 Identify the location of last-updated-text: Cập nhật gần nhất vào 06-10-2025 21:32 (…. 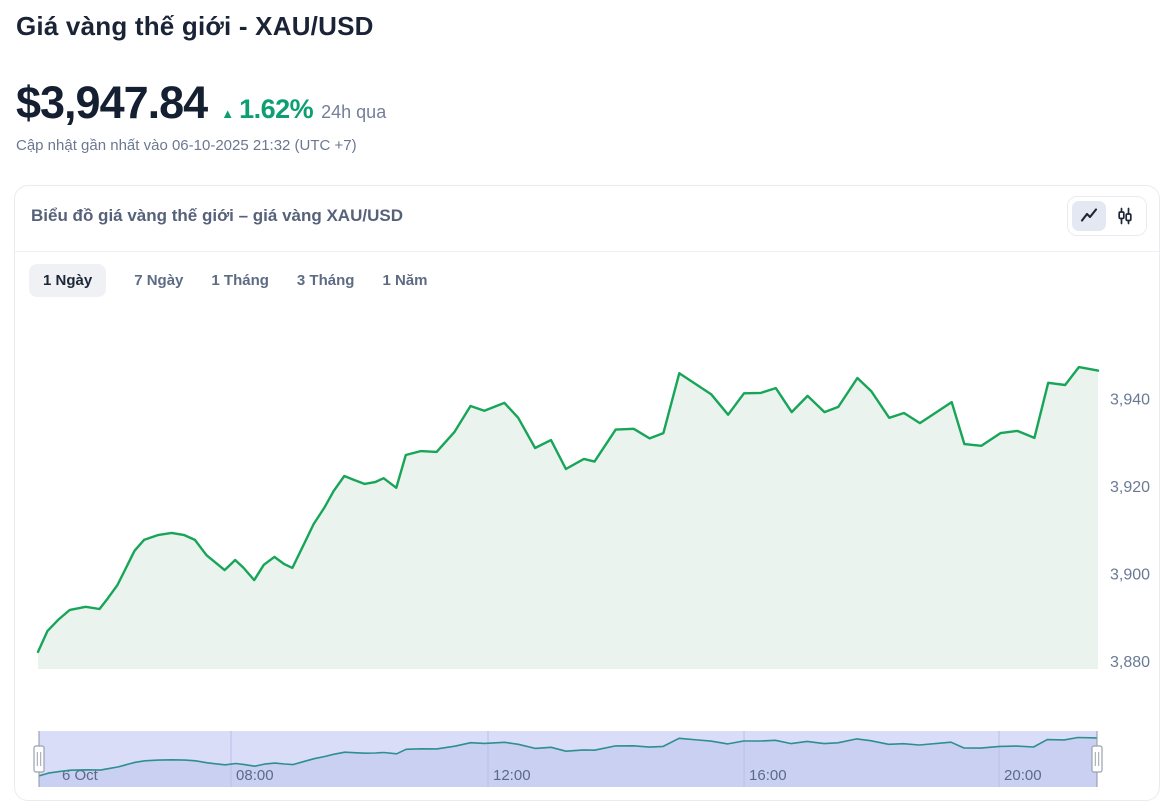
(186, 145).